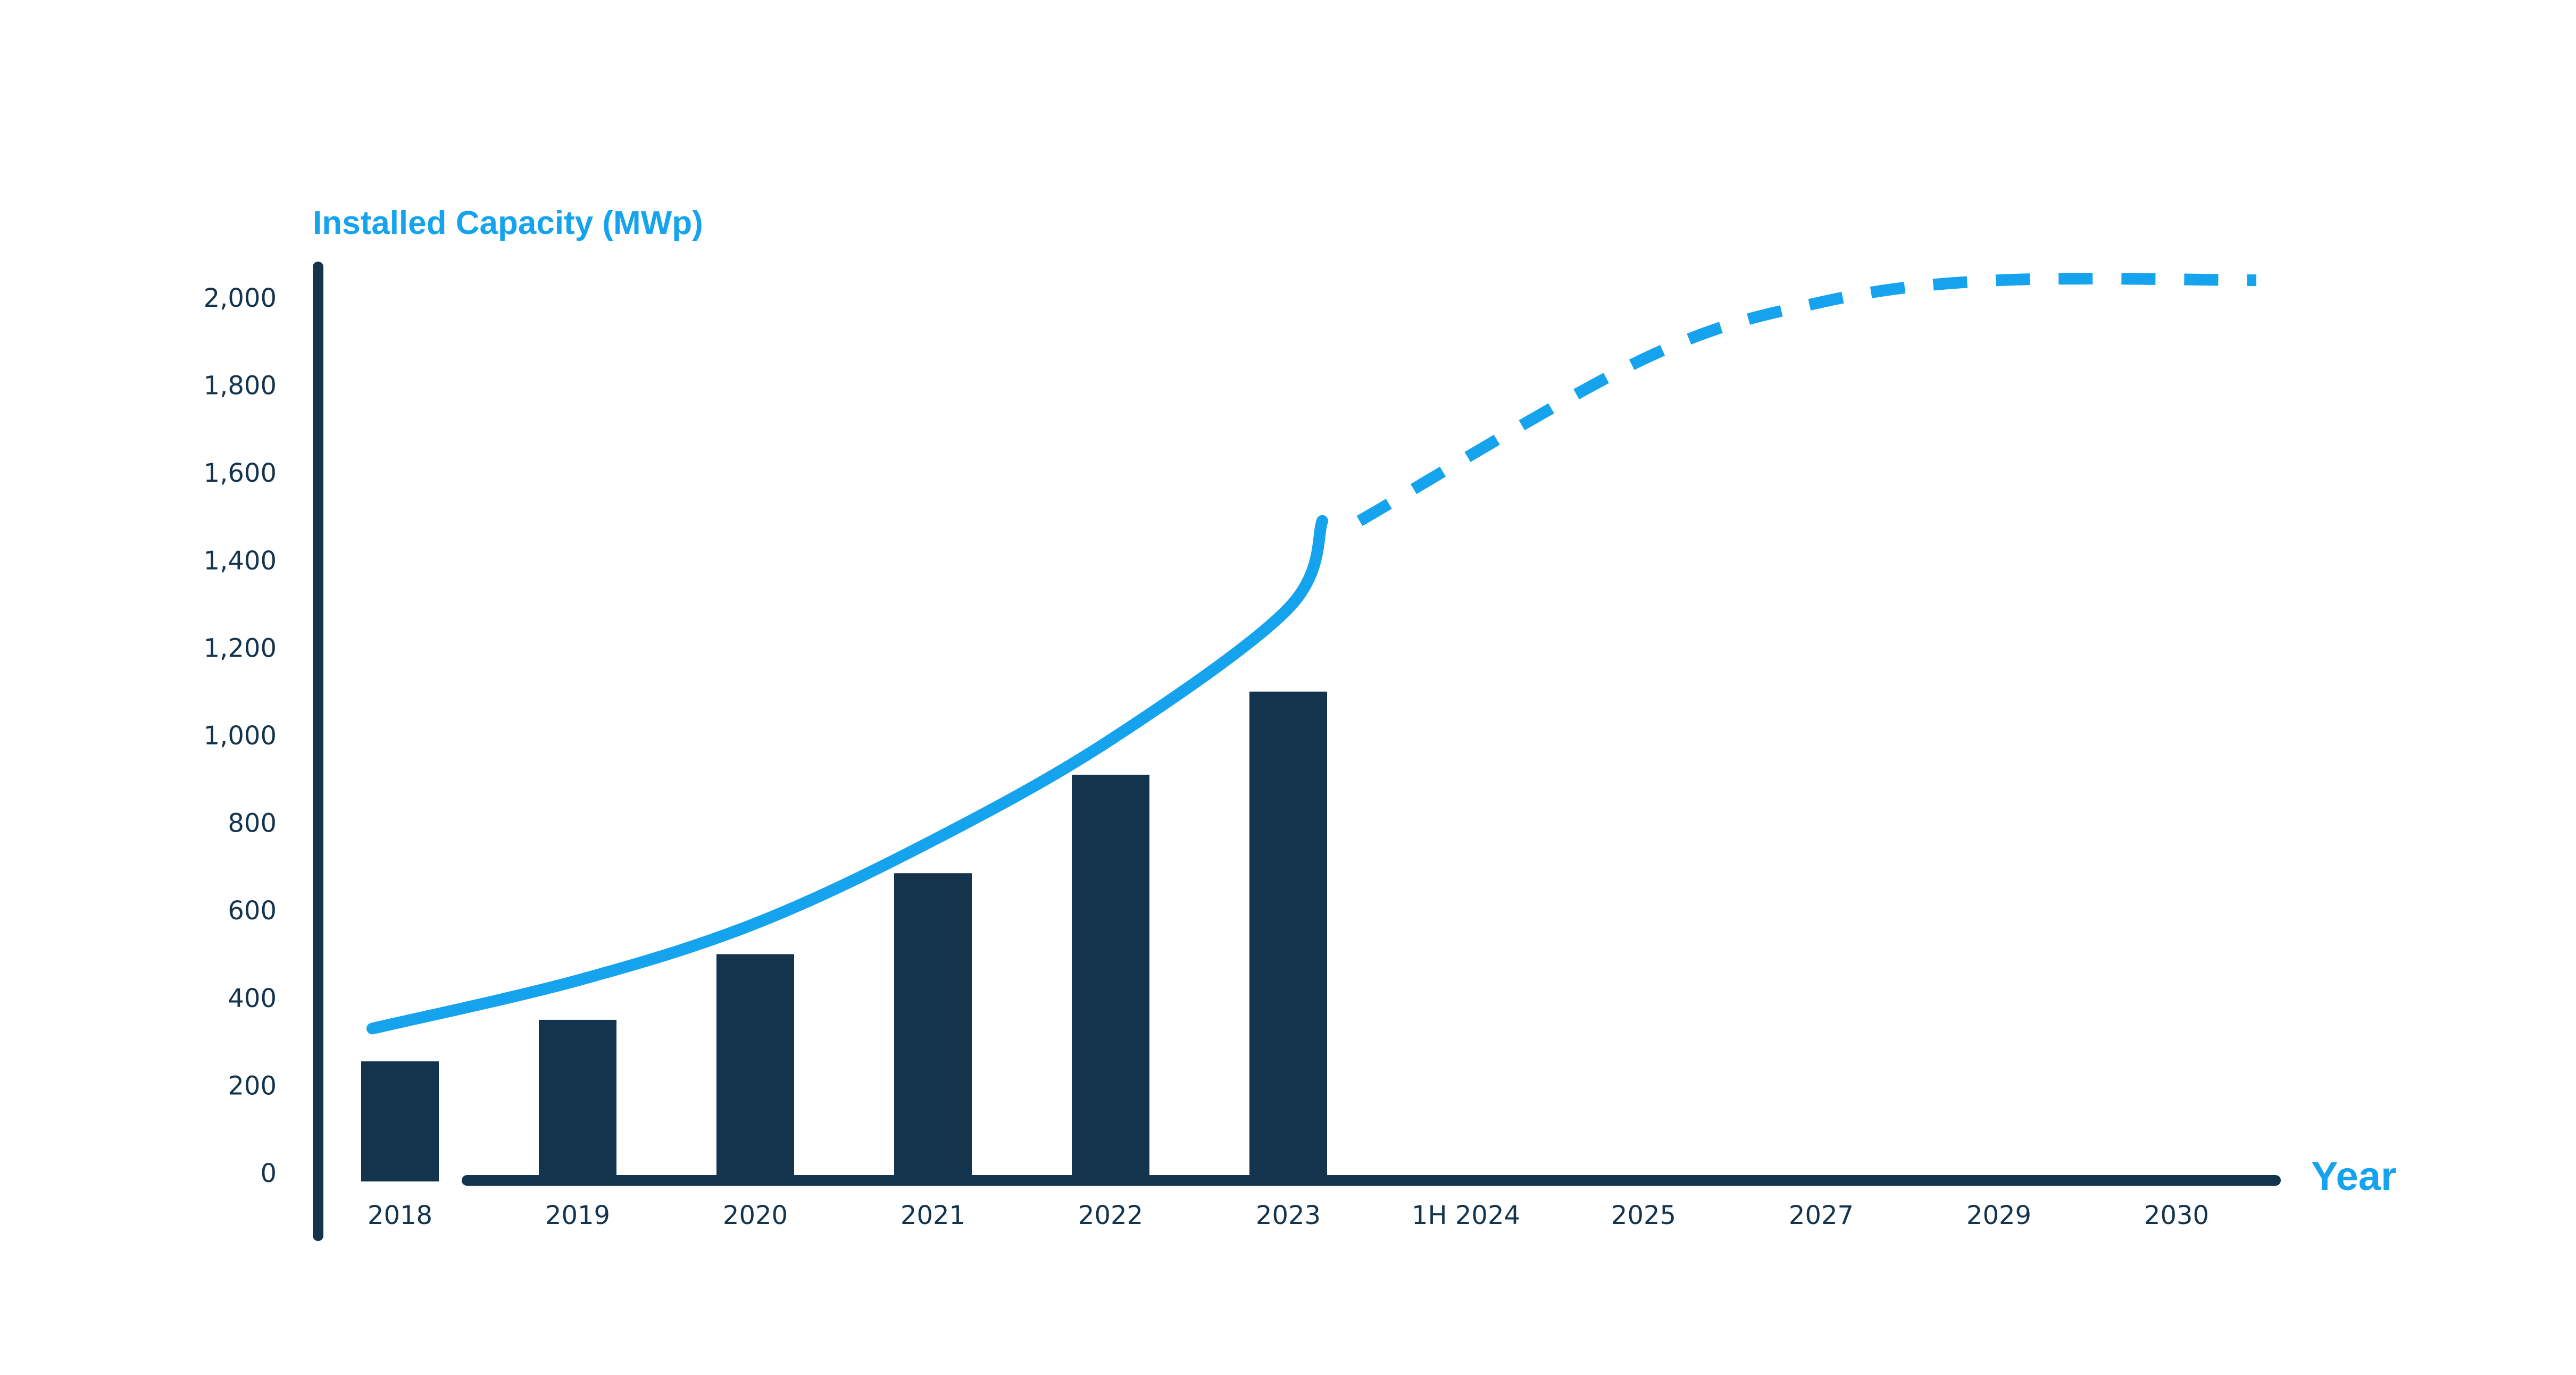  I want to click on x-tick-label: 1H 2024, so click(1466, 1215).